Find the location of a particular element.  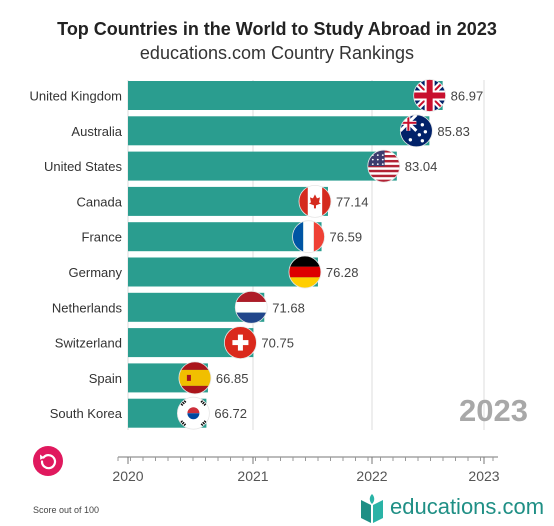

value-label: 66.85 is located at coordinates (232, 378).